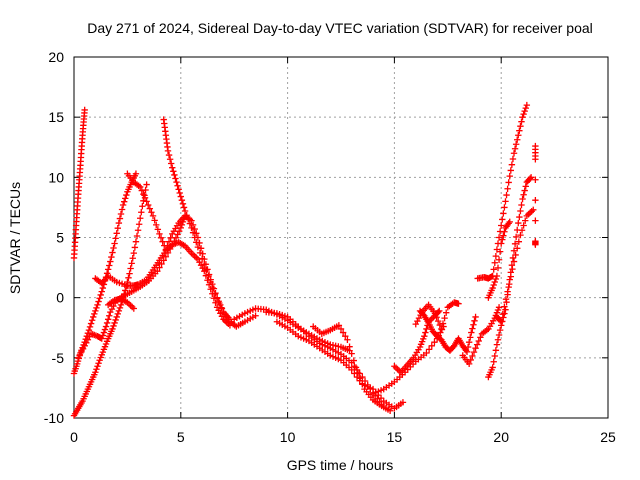 Image resolution: width=640 pixels, height=480 pixels. What do you see at coordinates (54, 418) in the screenshot?
I see `y-tick-label: -10` at bounding box center [54, 418].